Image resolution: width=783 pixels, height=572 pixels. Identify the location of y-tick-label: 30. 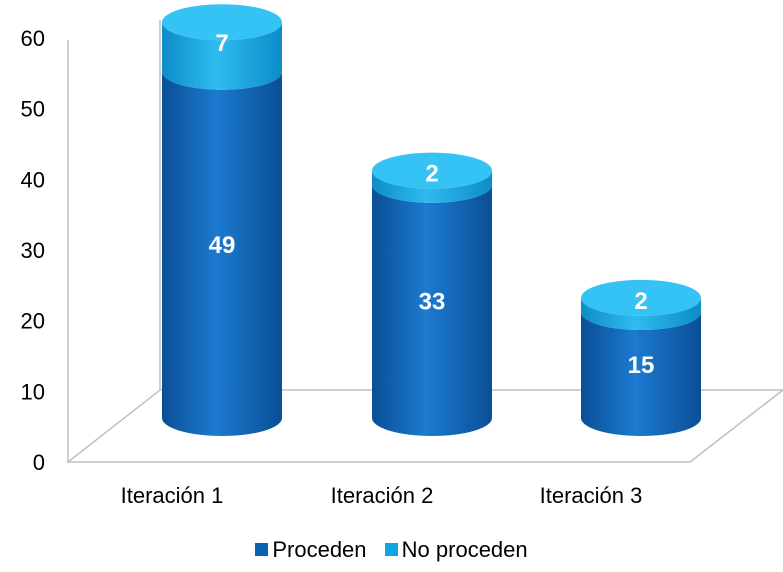
(33, 250).